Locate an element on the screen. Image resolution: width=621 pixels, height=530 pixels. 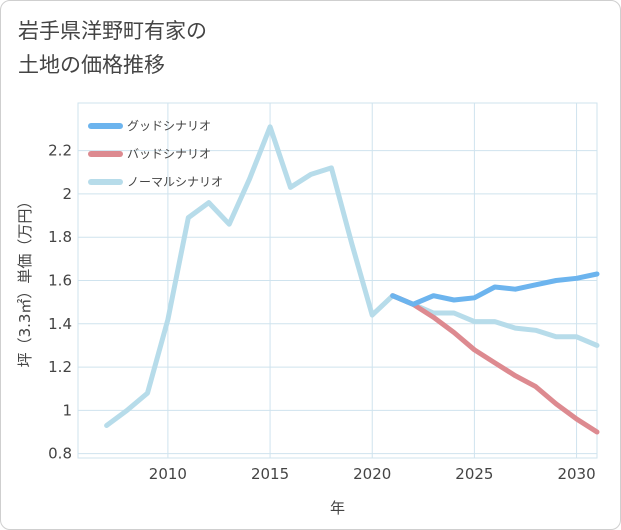
x-axis-ticks: 2010 2015 2020 2025 2030 is located at coordinates (372, 474).